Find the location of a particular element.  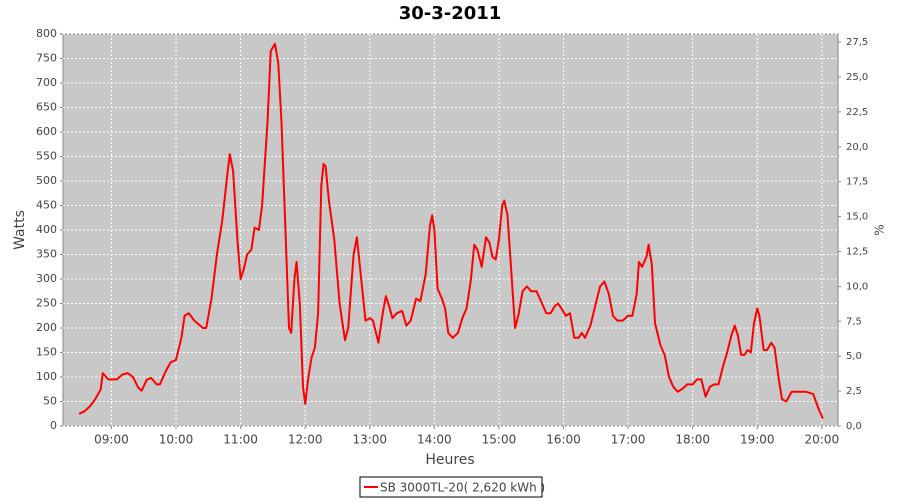

x-tick-label: 16:00 is located at coordinates (563, 440).